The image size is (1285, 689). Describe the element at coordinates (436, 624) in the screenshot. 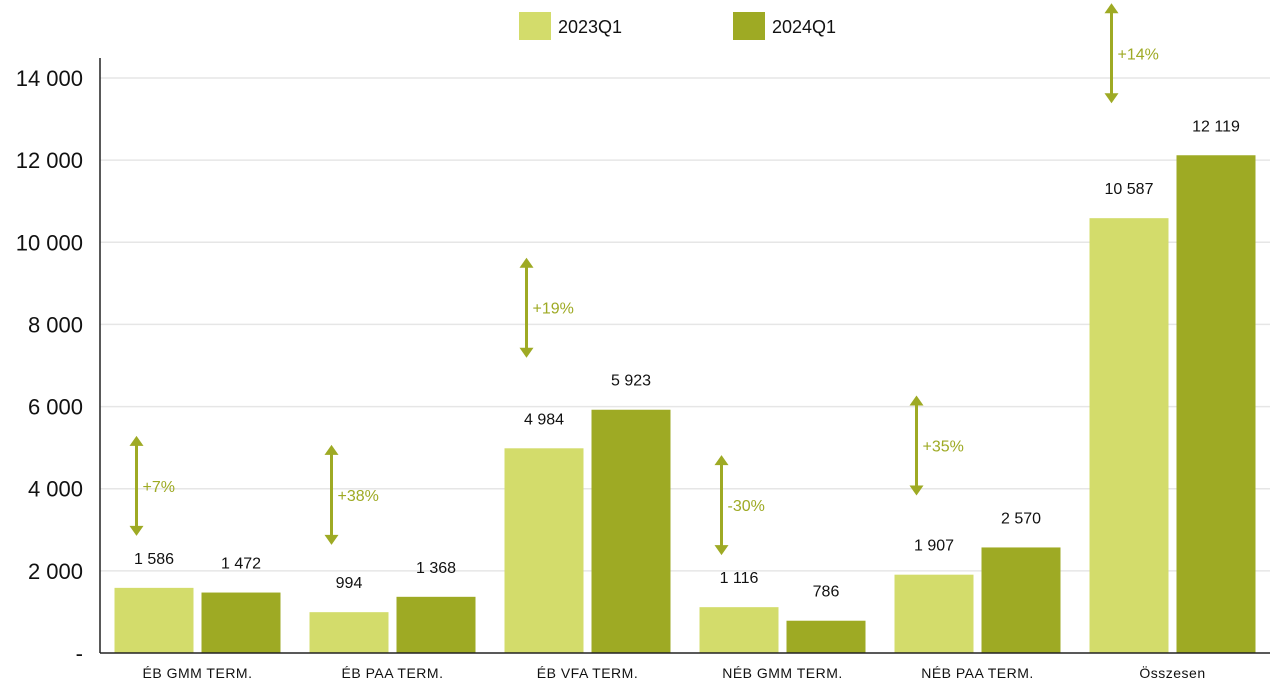

I see `bar-2024q1-eb-paa-term` at that location.